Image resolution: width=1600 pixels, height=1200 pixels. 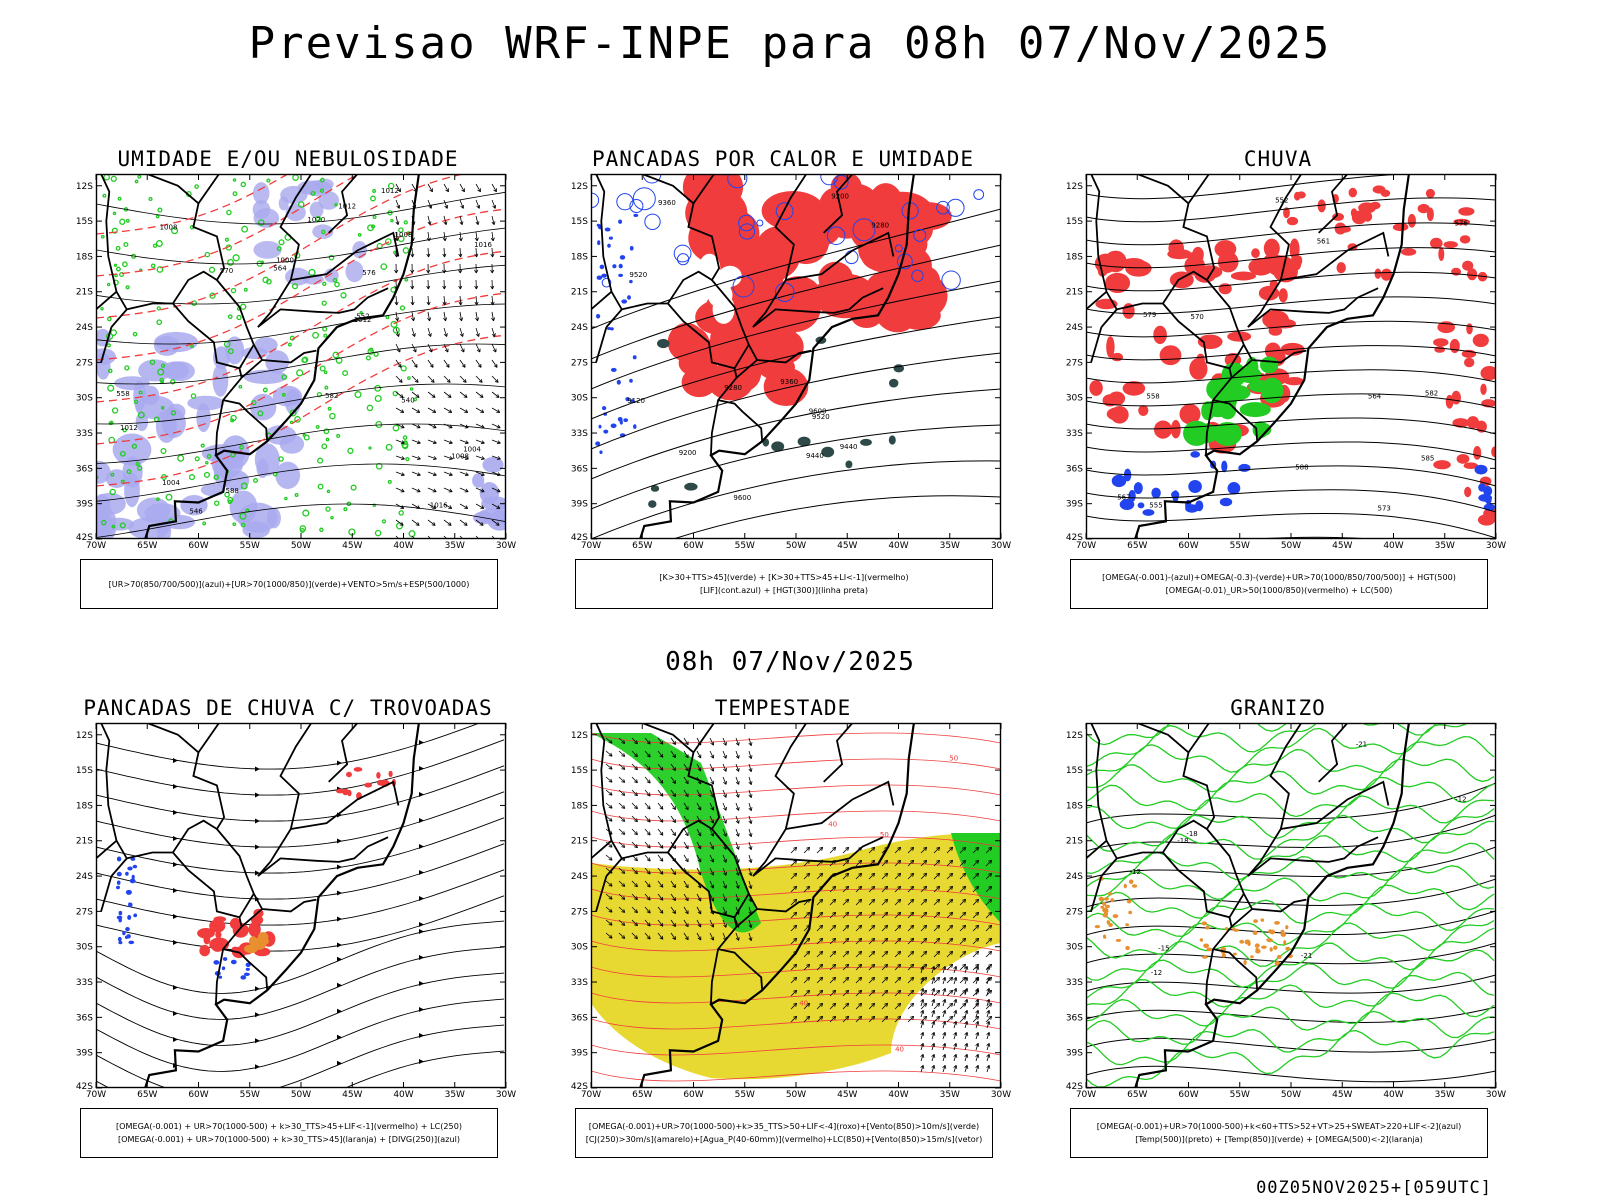 I want to click on contour-label: 9360, so click(x=789, y=382).